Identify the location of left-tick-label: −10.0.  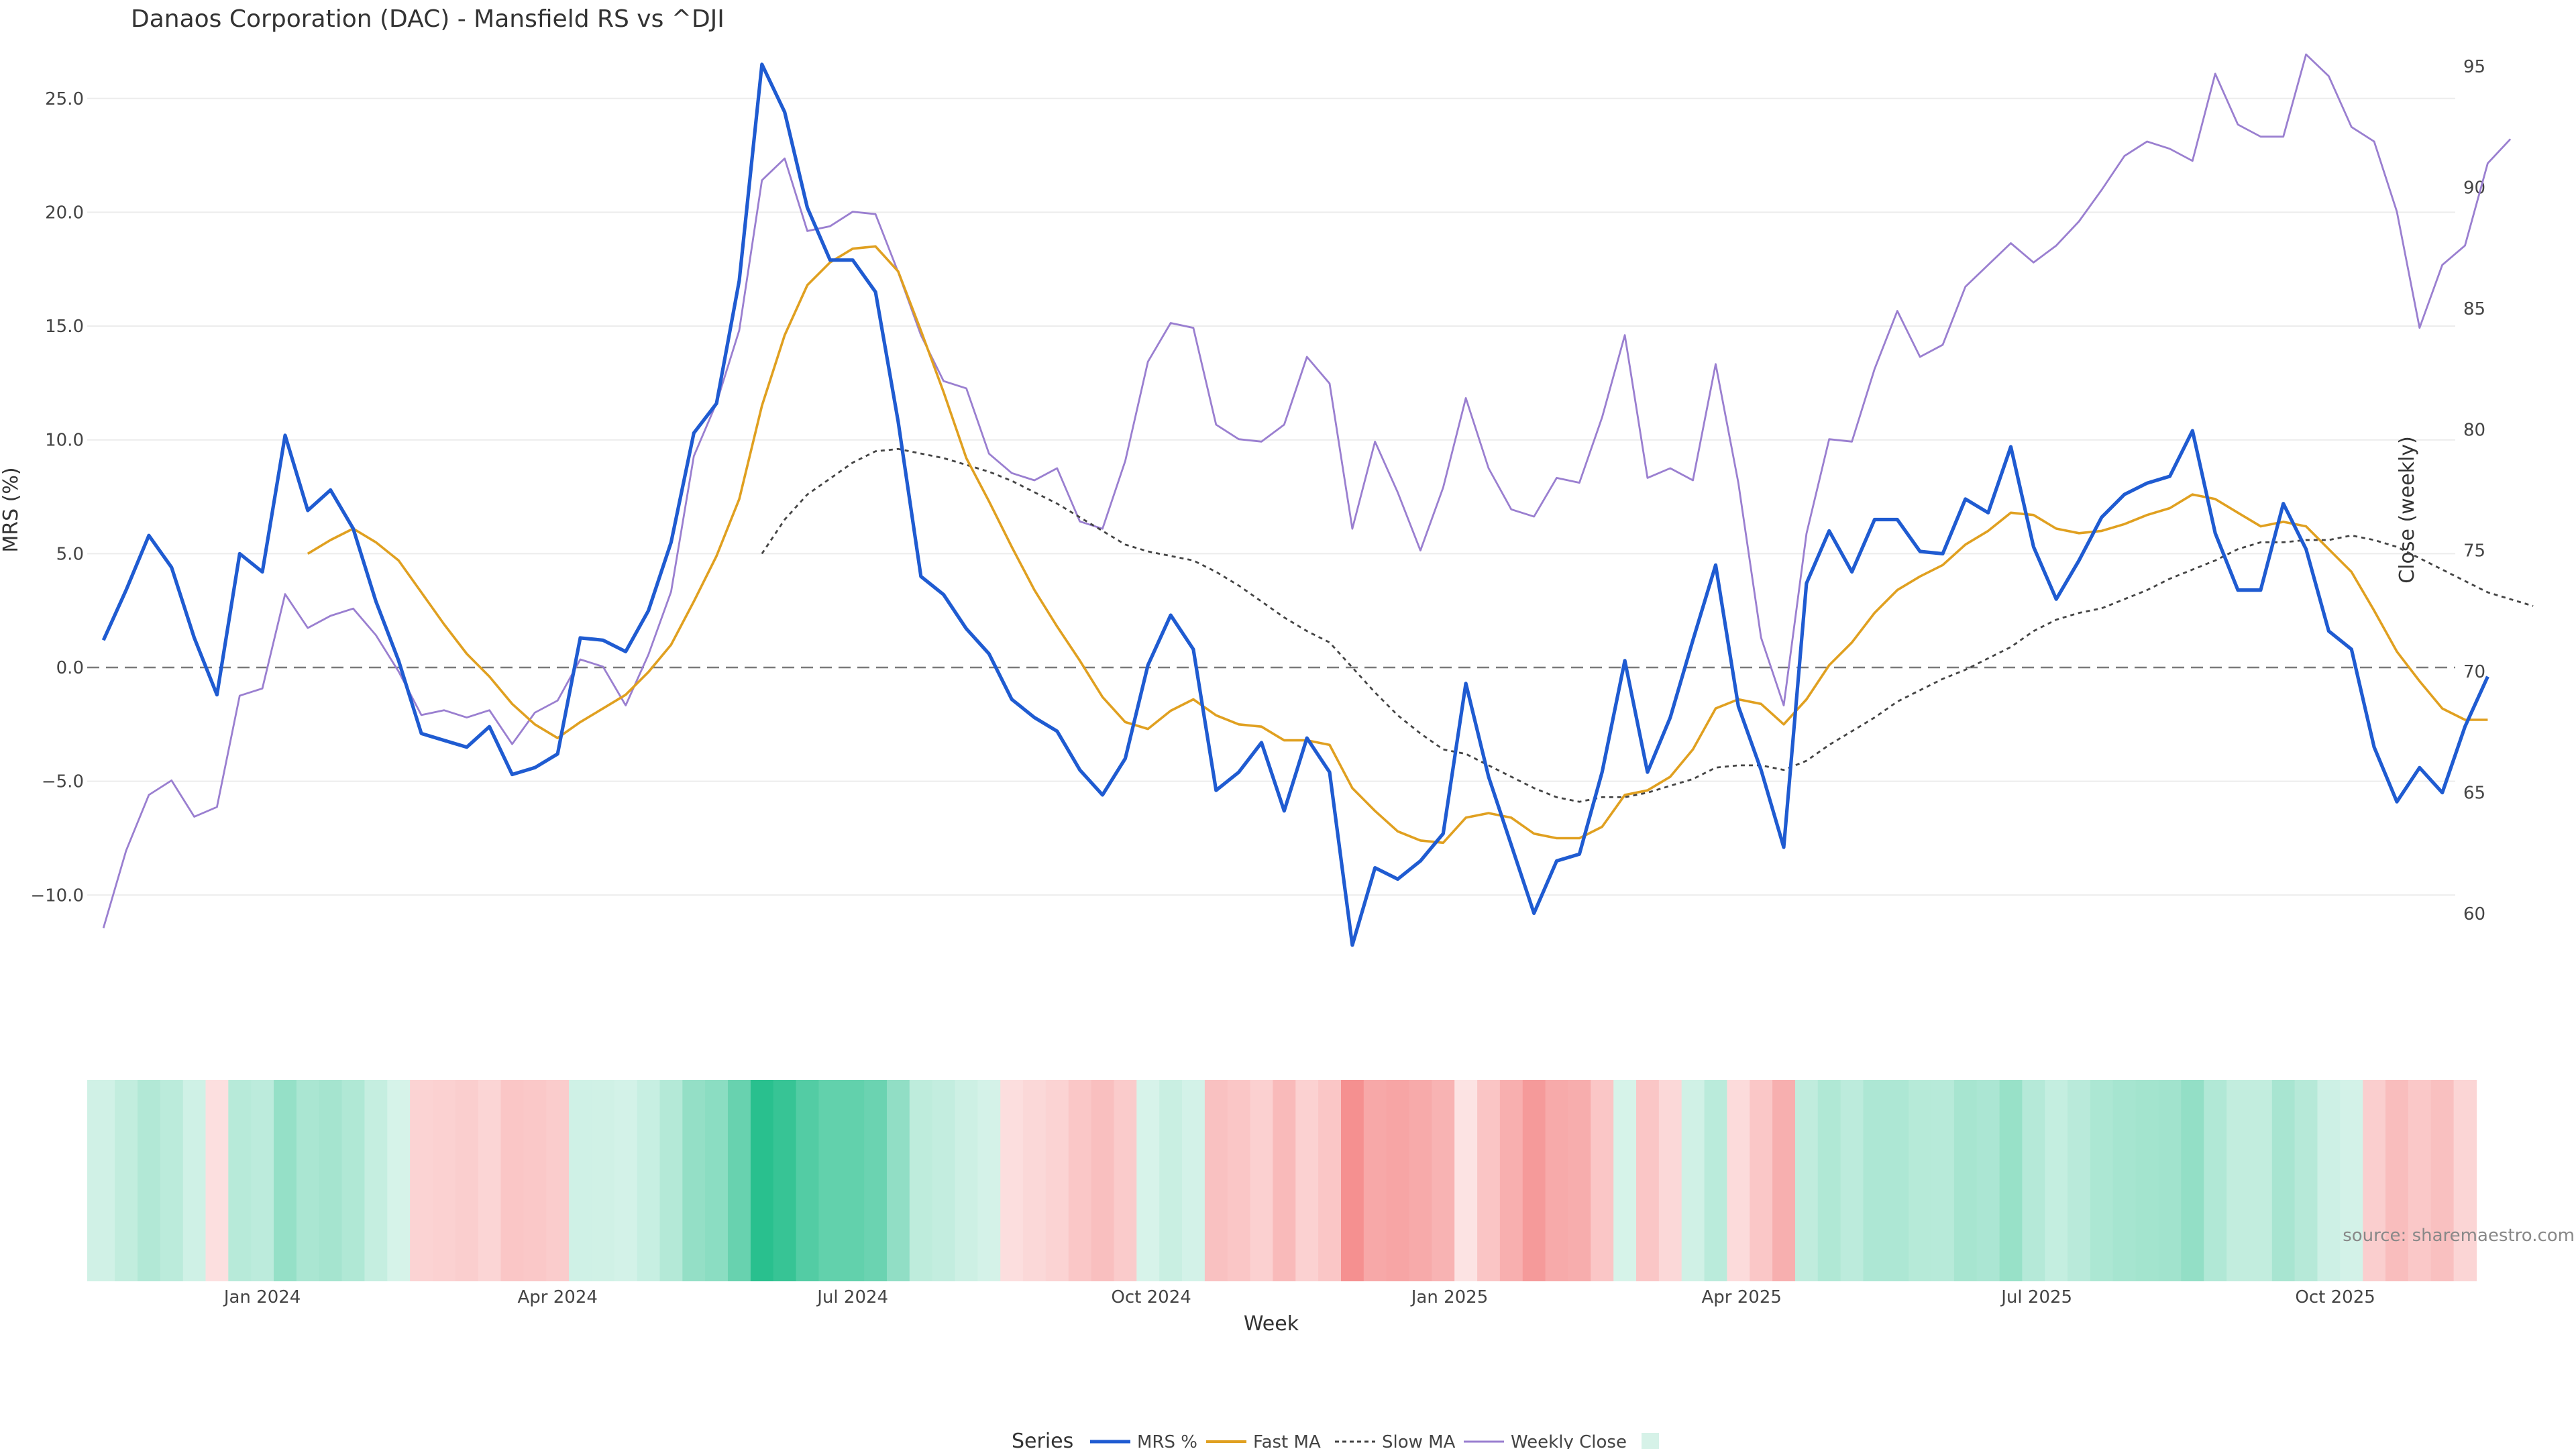
(57, 895).